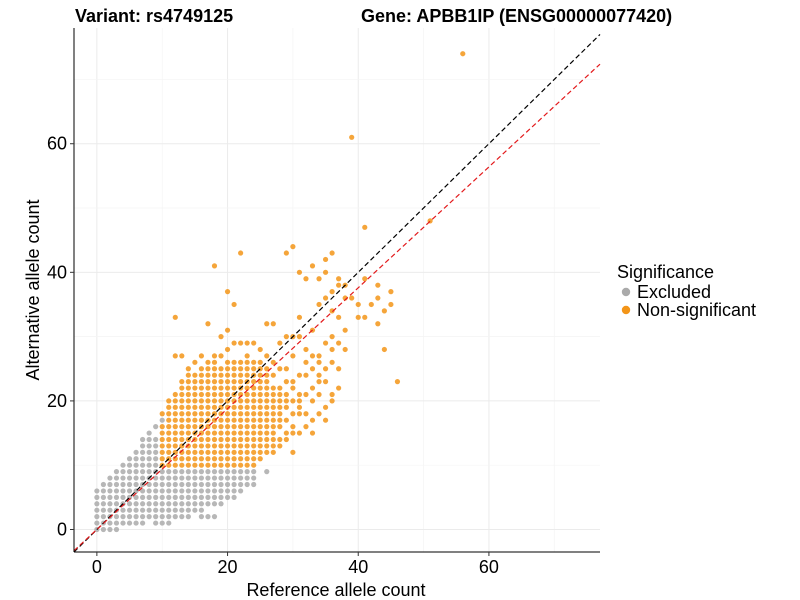 The height and width of the screenshot is (600, 800). Describe the element at coordinates (33, 289) in the screenshot. I see `y-axis-title: Alternative allele count` at that location.